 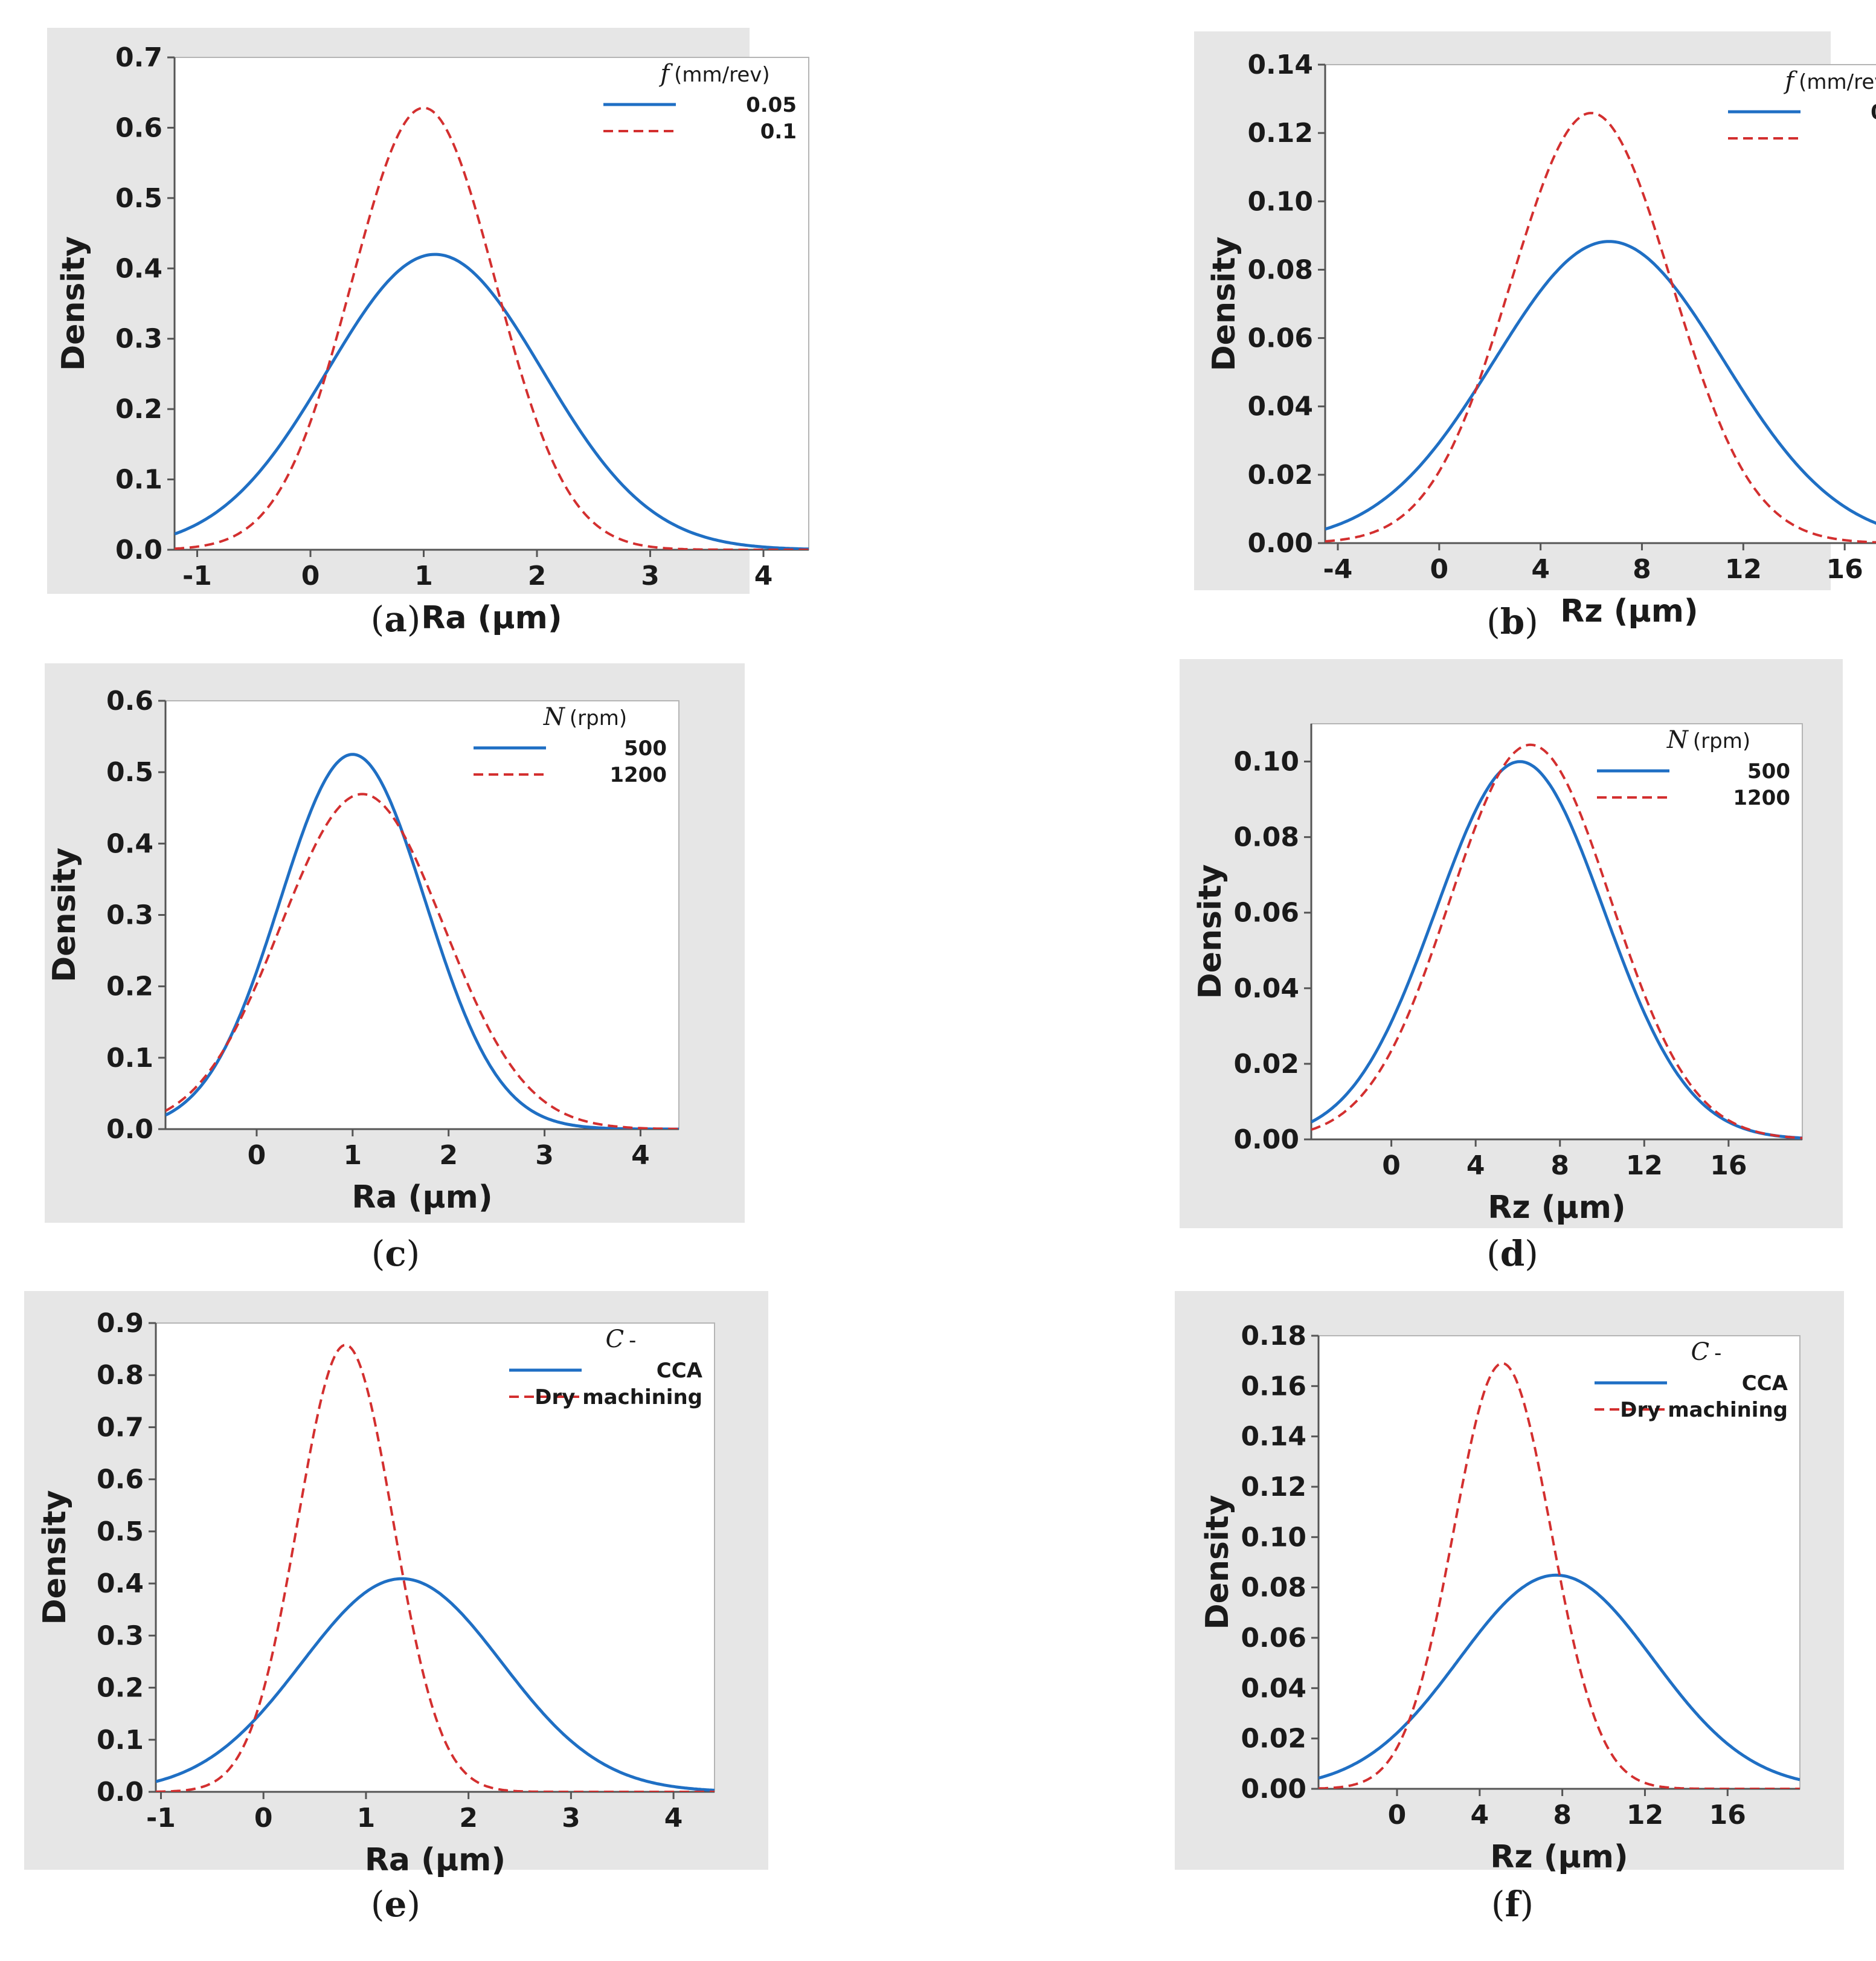 What do you see at coordinates (1708, 740) in the screenshot?
I see `legend-title: N (rpm)` at bounding box center [1708, 740].